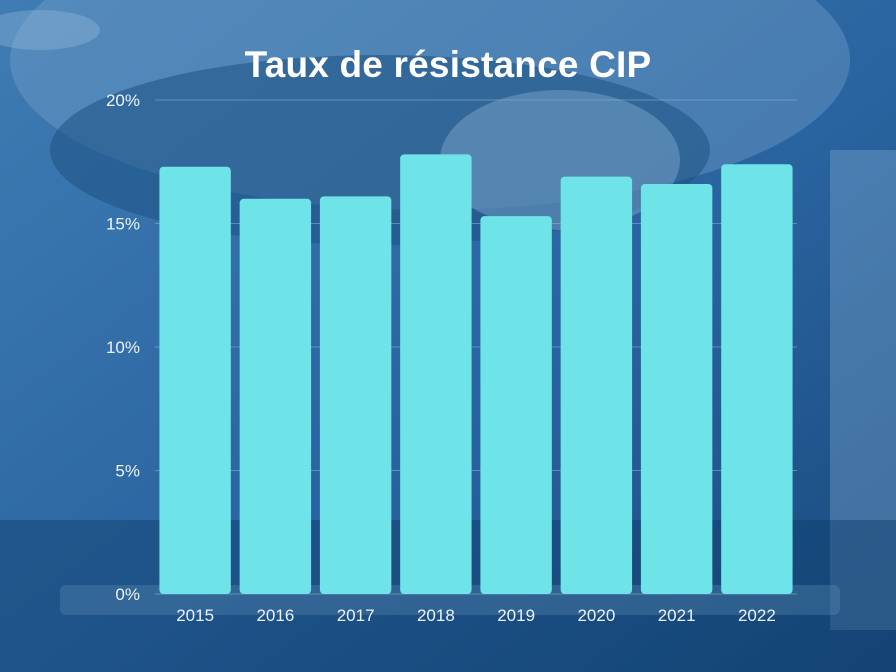 The height and width of the screenshot is (672, 896). Describe the element at coordinates (476, 615) in the screenshot. I see `x-axis-tick-labels: 2015 2016 2017 2018 2019 2020 2021 2022` at that location.